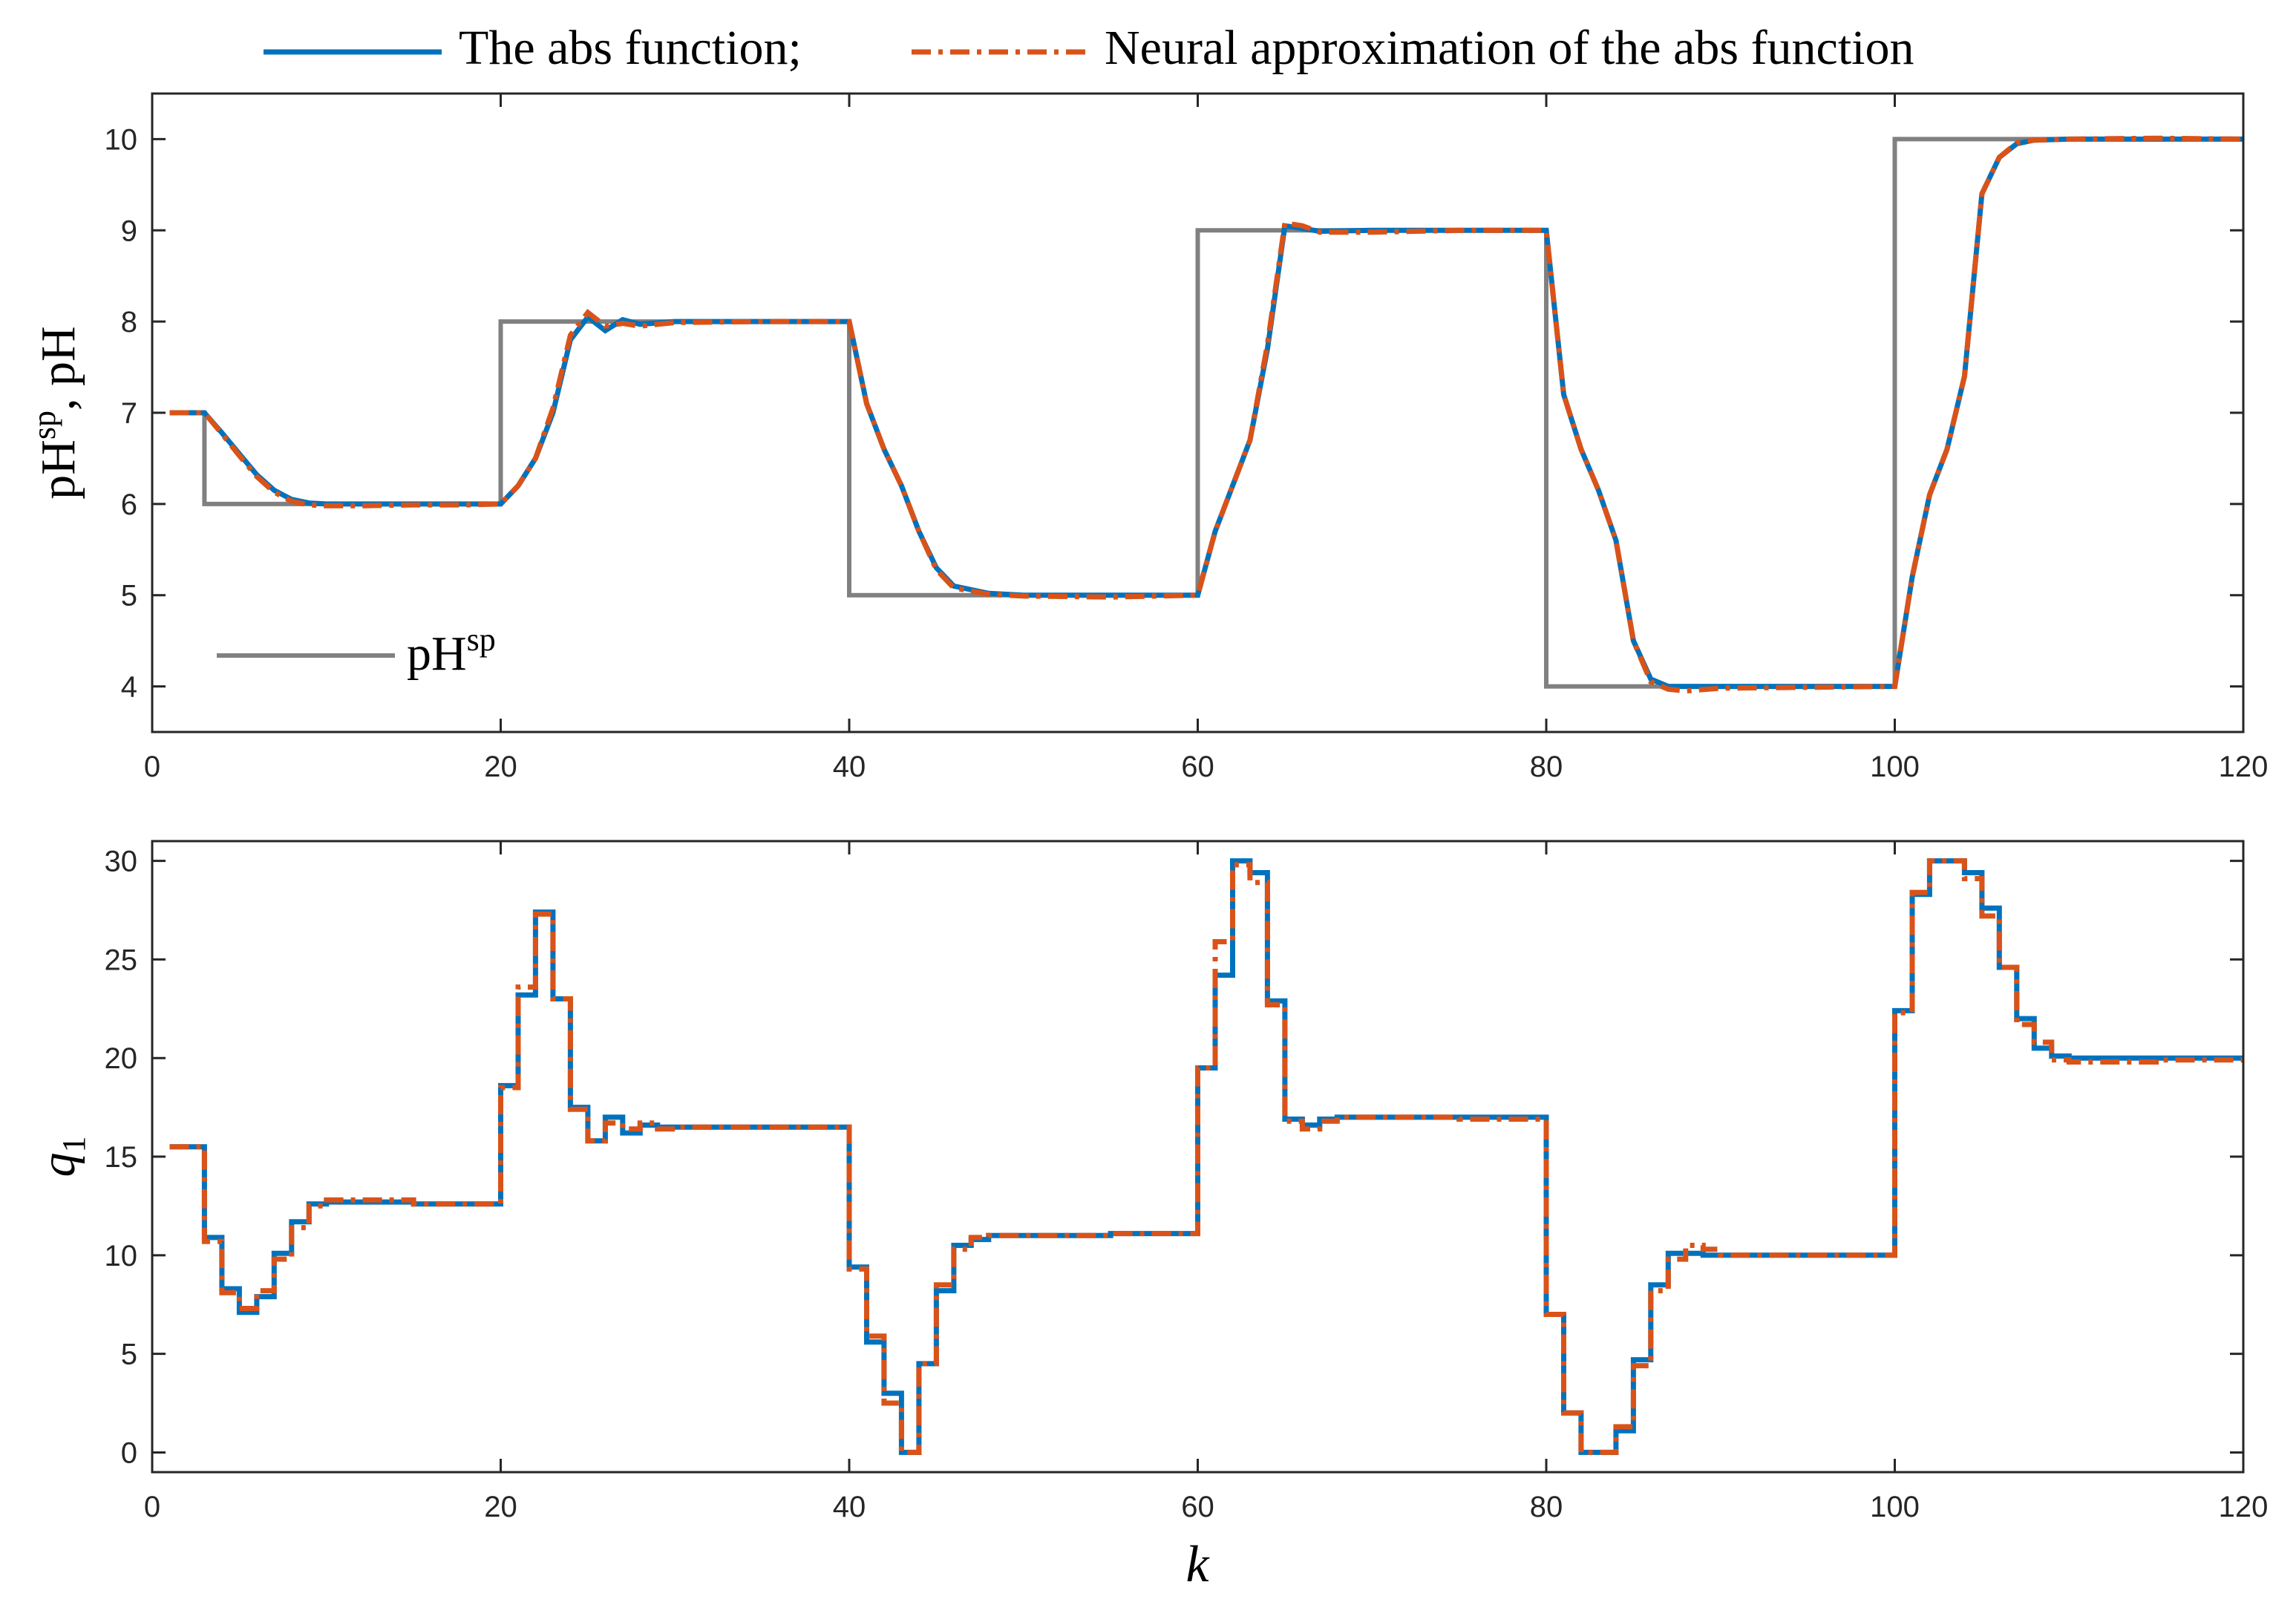 Image resolution: width=2296 pixels, height=1608 pixels. Describe the element at coordinates (1895, 767) in the screenshot. I see `top-xtick-label: 100` at that location.